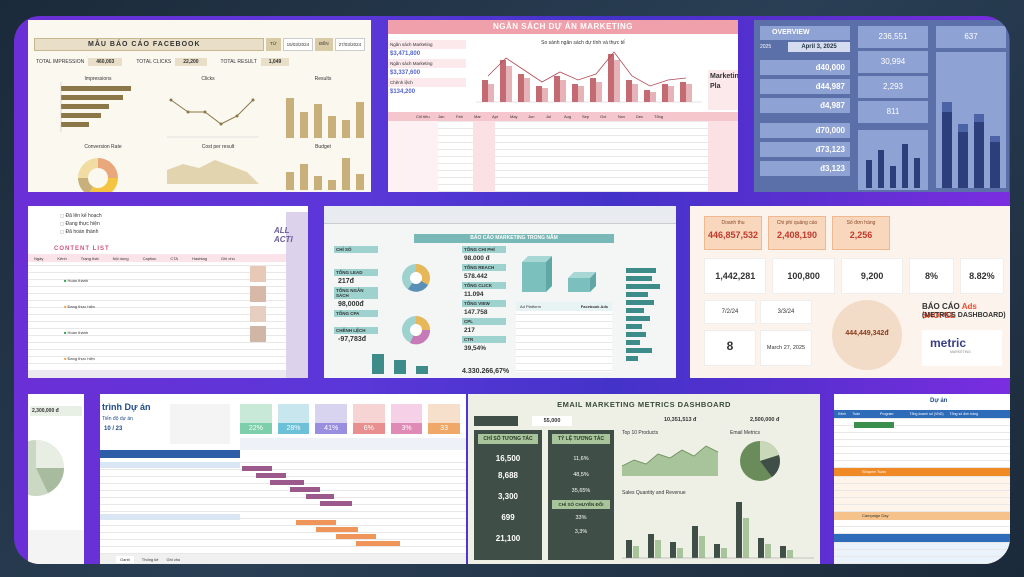 The image size is (1024, 577). I want to click on marketing-plan-label: Marketing Pla, so click(723, 90).